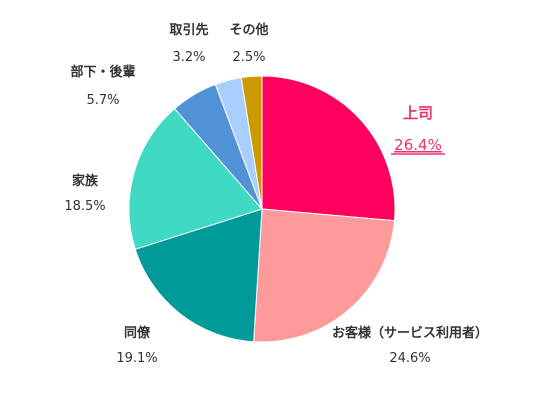 The image size is (536, 418). Describe the element at coordinates (102, 72) in the screenshot. I see `slice-label: 部下・後輩` at that location.